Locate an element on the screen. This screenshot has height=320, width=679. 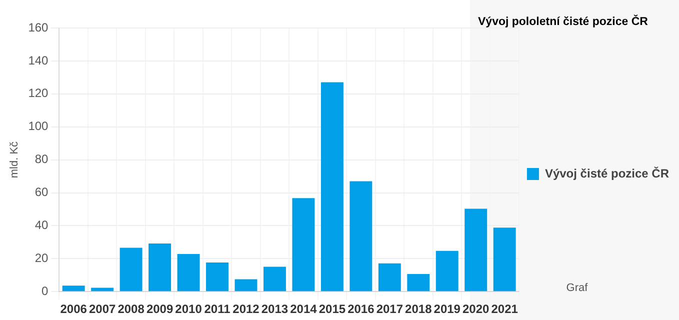
x-tick-label: 2010 is located at coordinates (188, 309).